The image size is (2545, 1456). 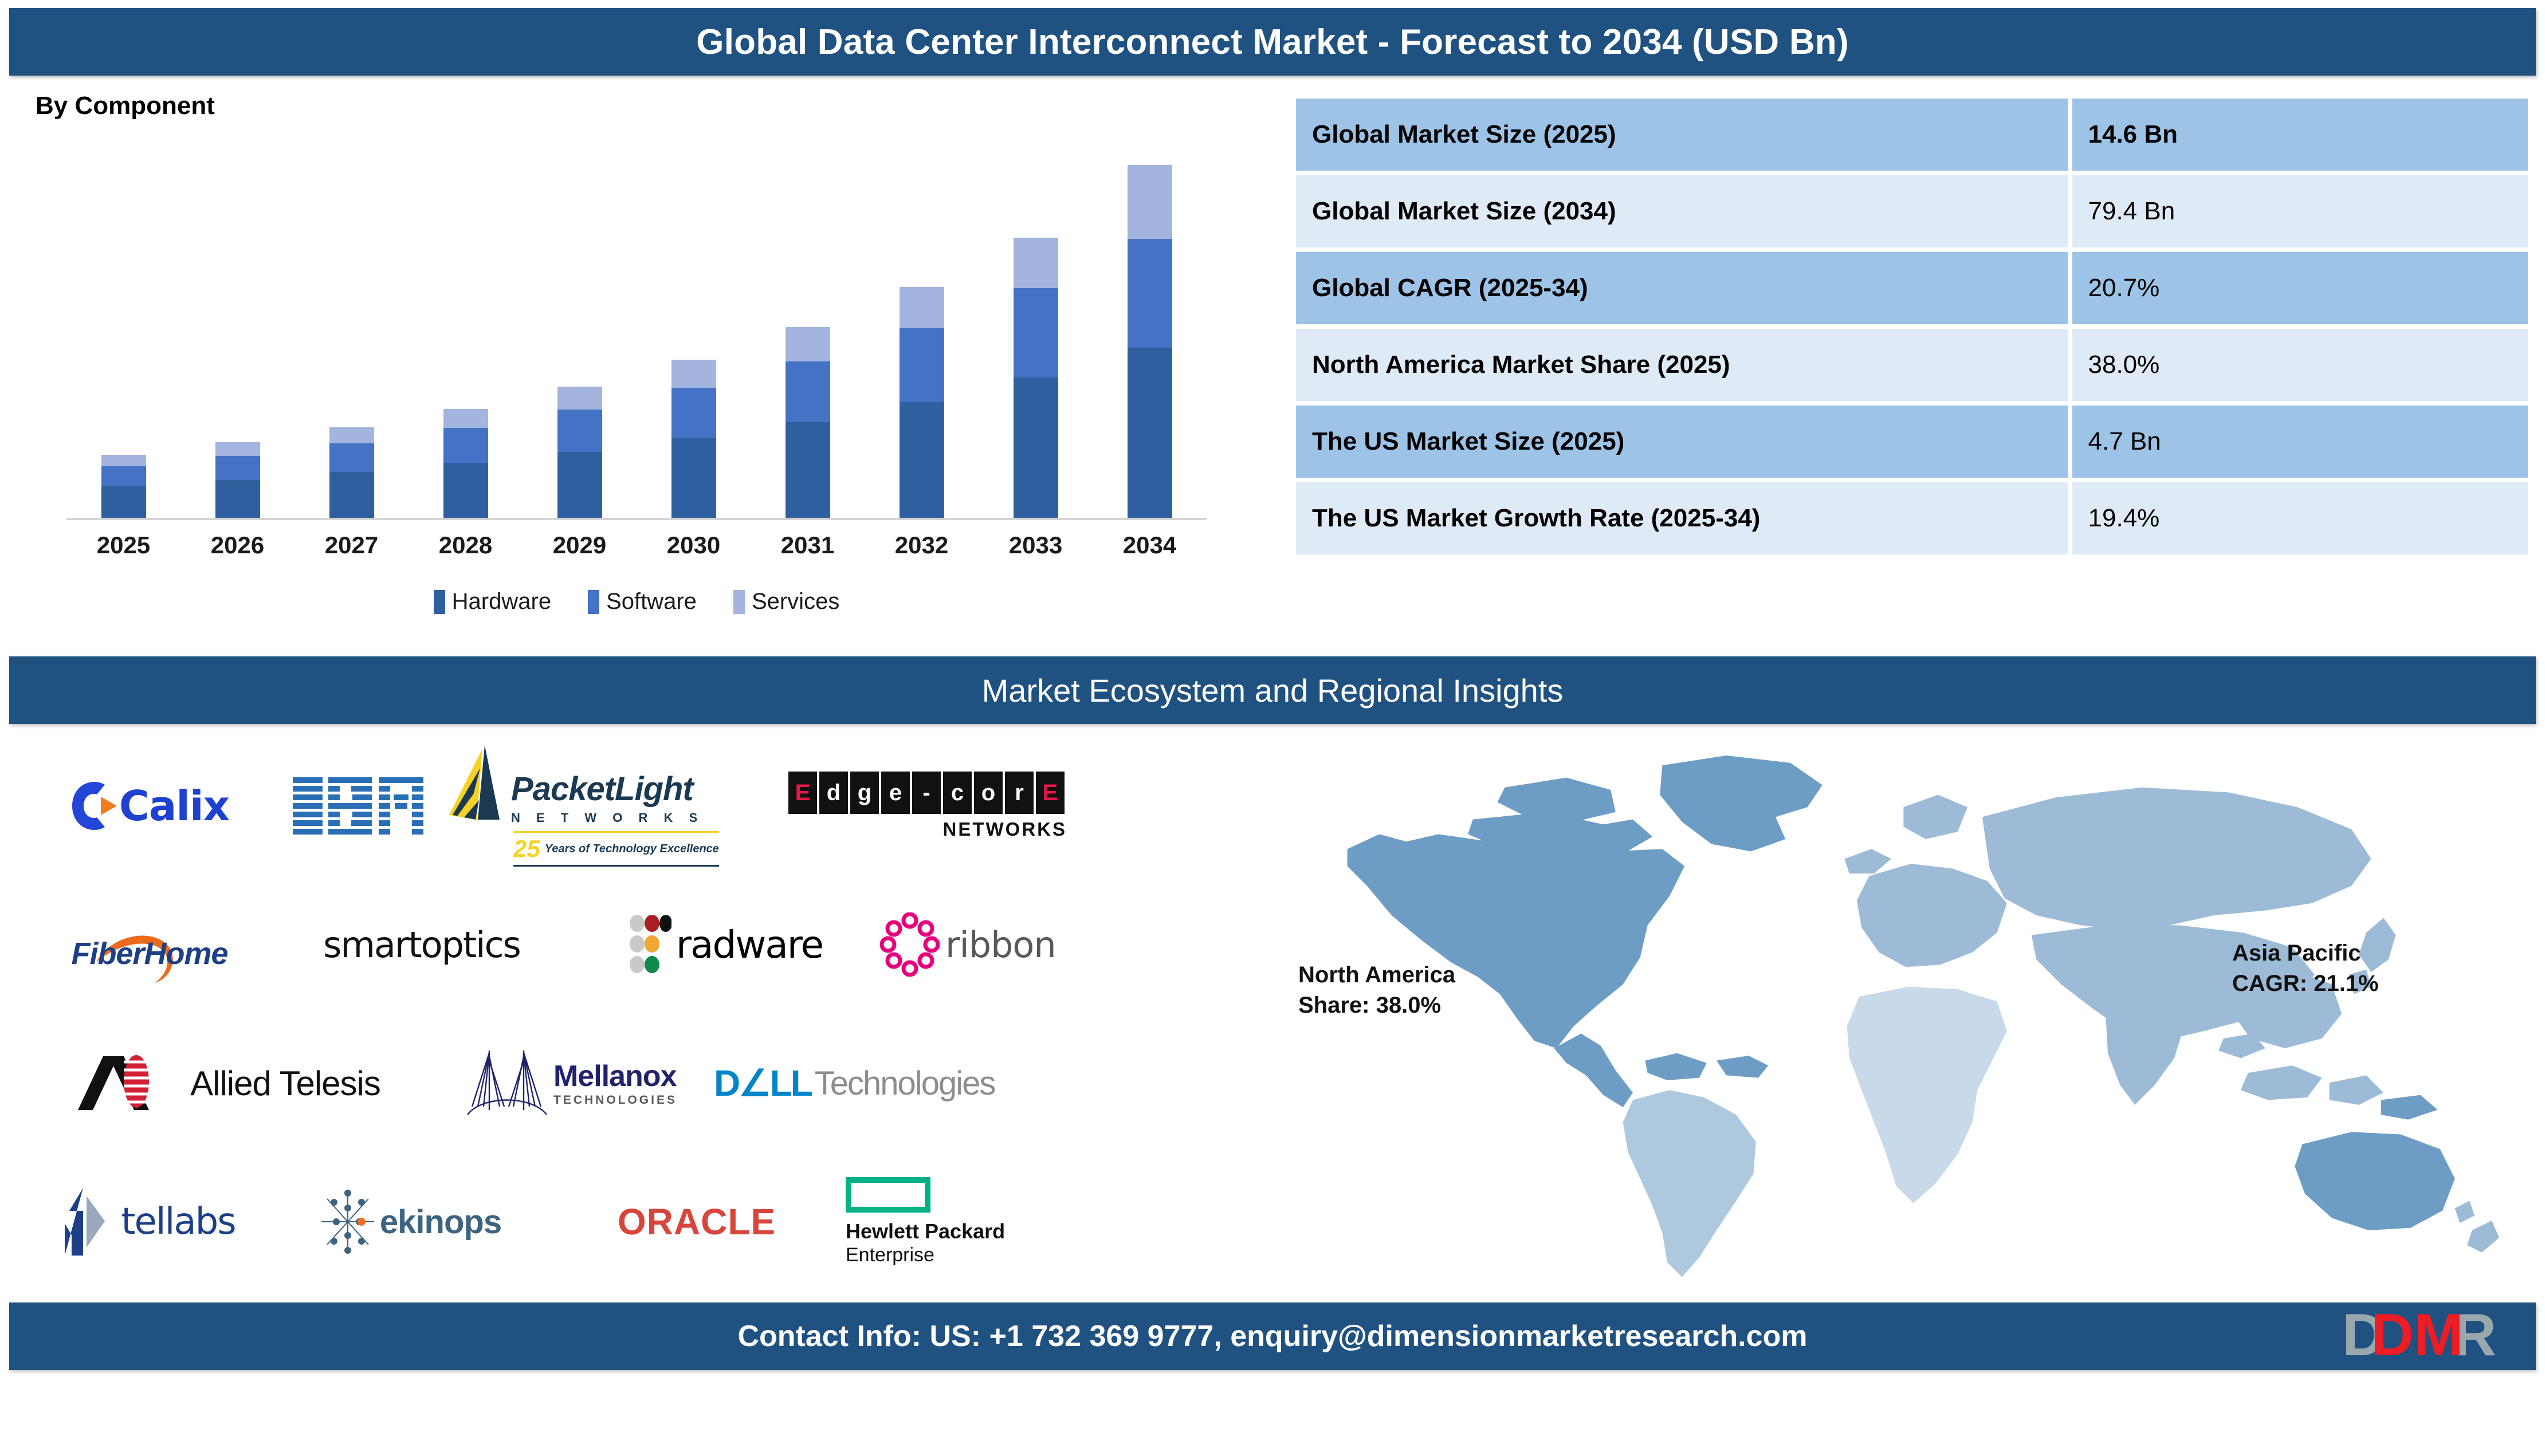 I want to click on ribbon-ring-icon, so click(x=910, y=944).